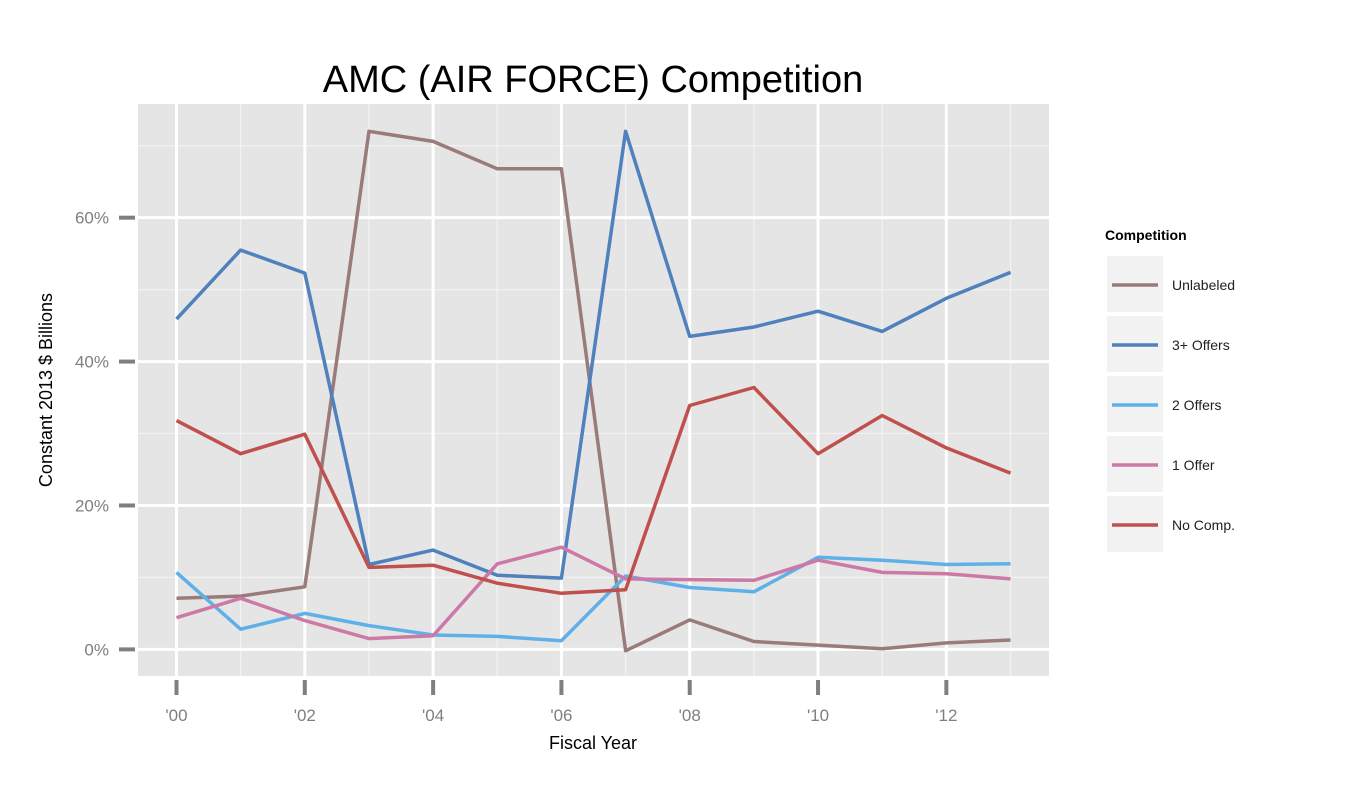 The width and height of the screenshot is (1350, 787). Describe the element at coordinates (46, 390) in the screenshot. I see `y-axis-title: Constant 2013 $ Billions` at that location.